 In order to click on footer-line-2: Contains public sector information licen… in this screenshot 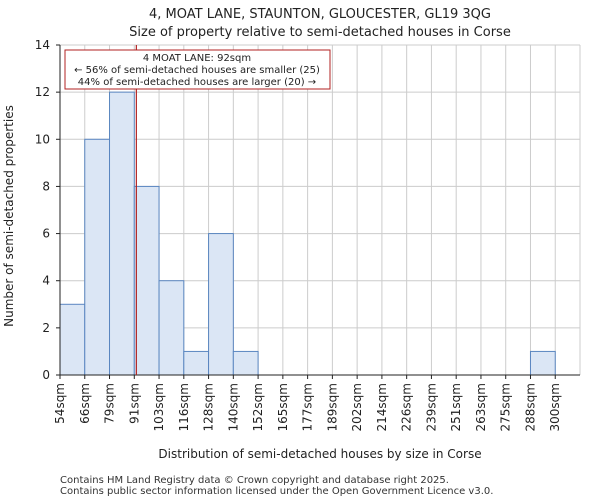, I will do `click(276, 491)`.